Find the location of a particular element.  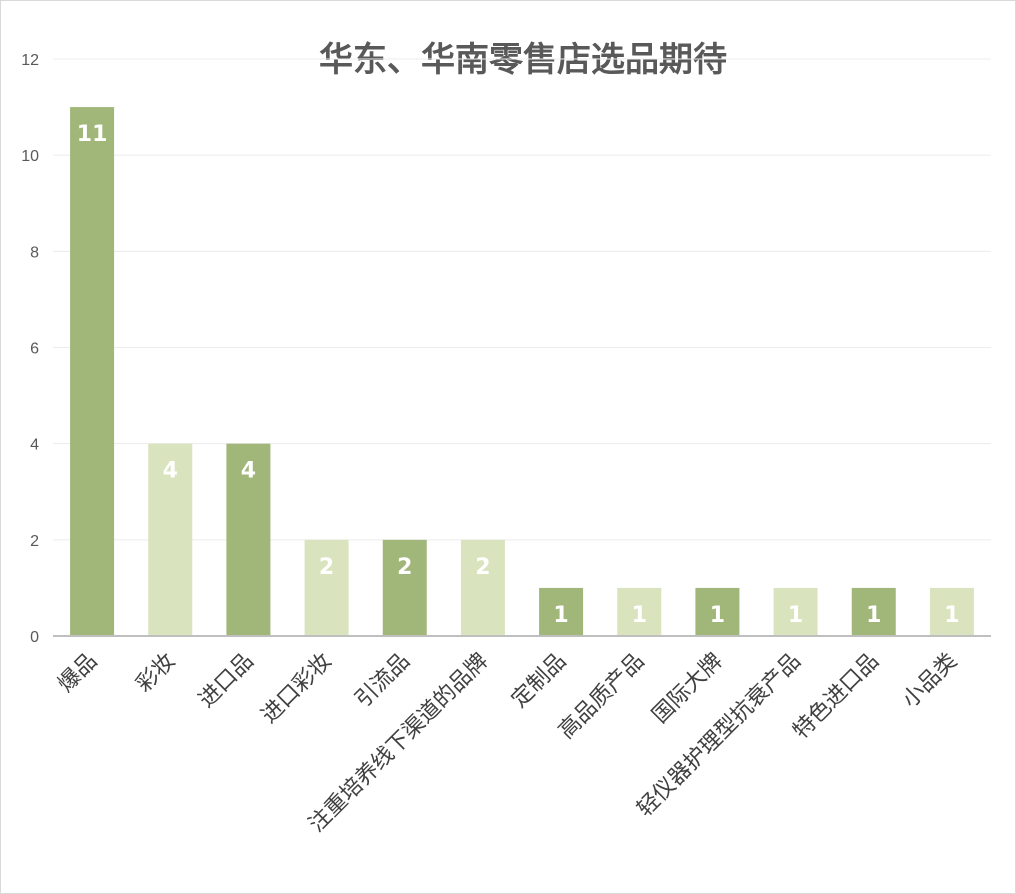

y-tick-label: 12 is located at coordinates (30, 60).